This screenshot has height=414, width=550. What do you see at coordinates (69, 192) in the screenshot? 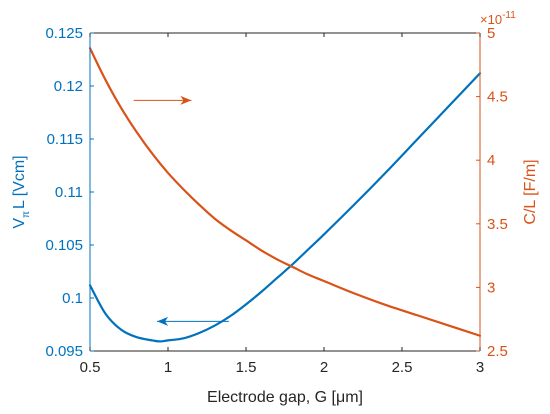
I see `left-tick-label: 0.11` at bounding box center [69, 192].